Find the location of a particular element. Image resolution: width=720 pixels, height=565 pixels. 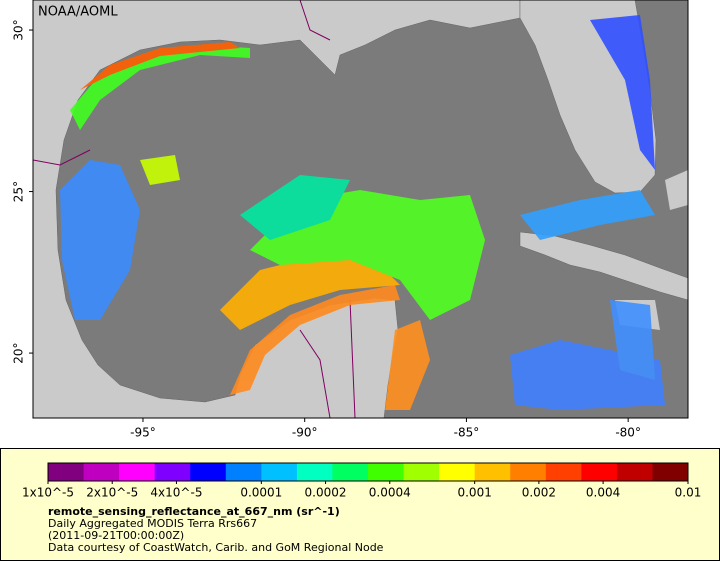

colorbar-tick-label: 0.004 is located at coordinates (603, 493).